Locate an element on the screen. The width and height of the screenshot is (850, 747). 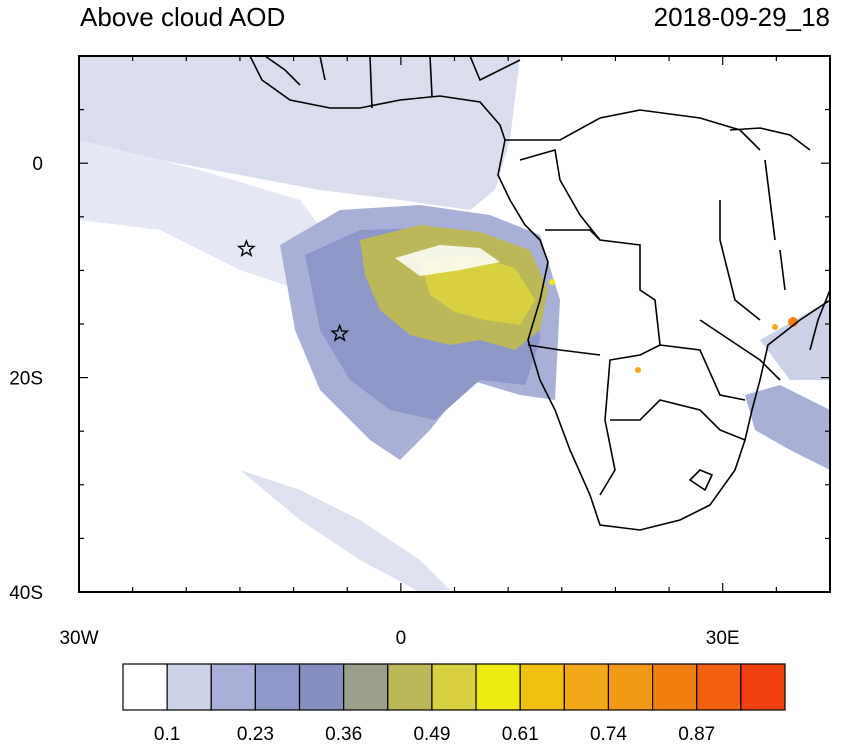
colorbar: 0.1 0.23 0.36 0.49 0.61 0.74 0.87 is located at coordinates (454, 704).